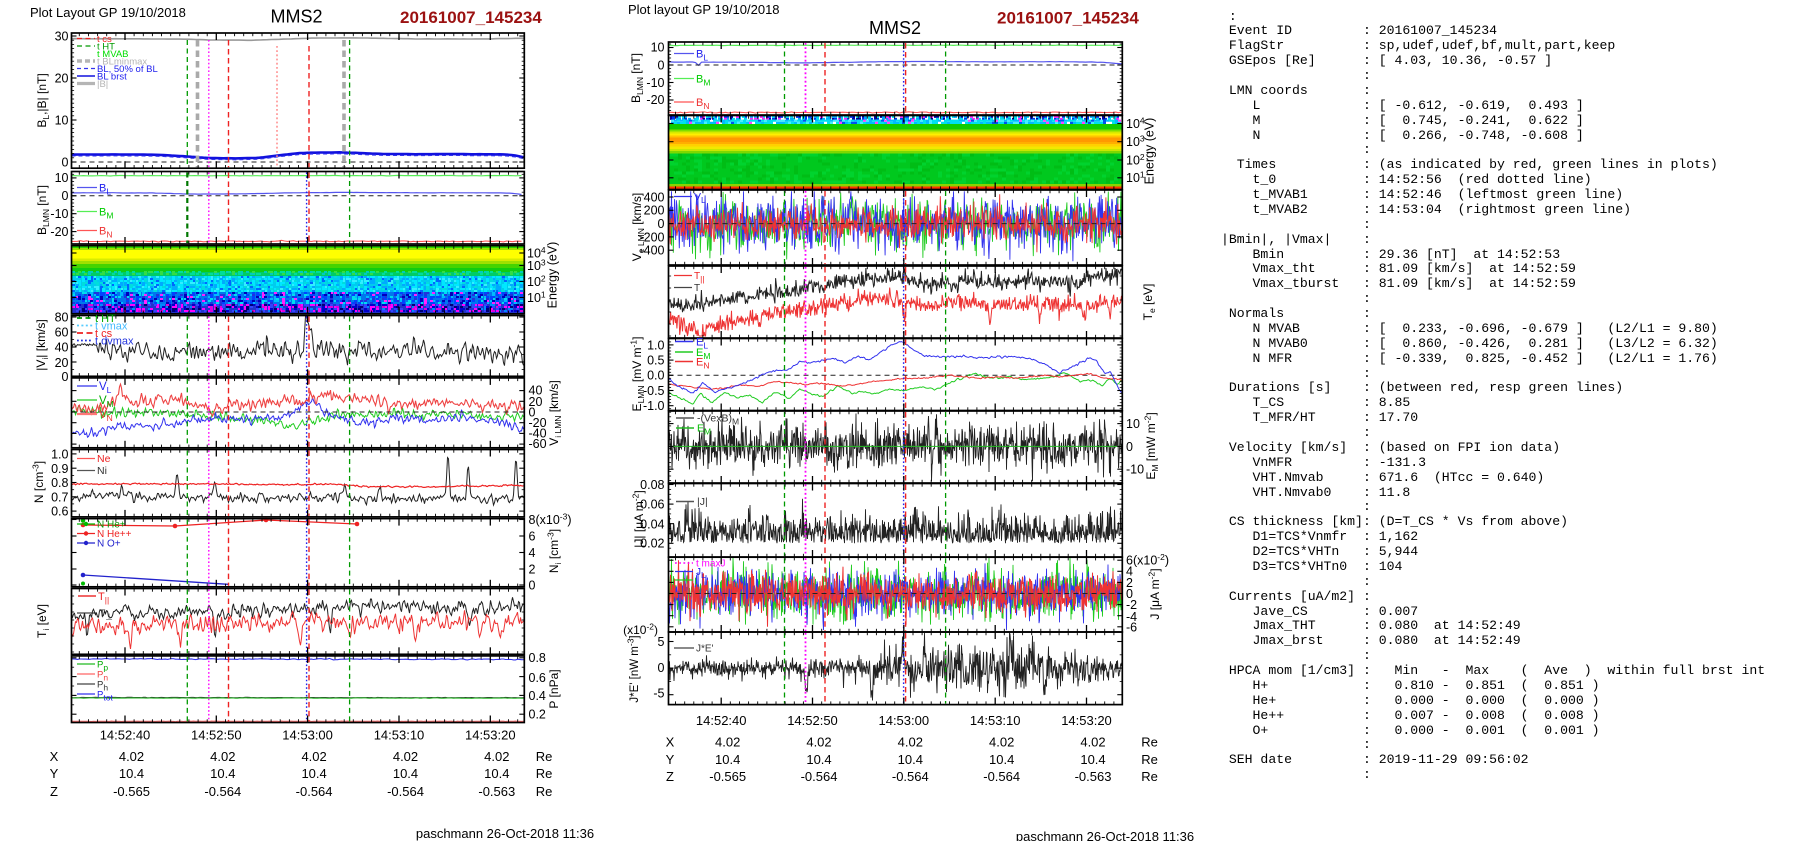 The width and height of the screenshot is (1804, 841). I want to click on svg-text: 10², so click(536, 281).